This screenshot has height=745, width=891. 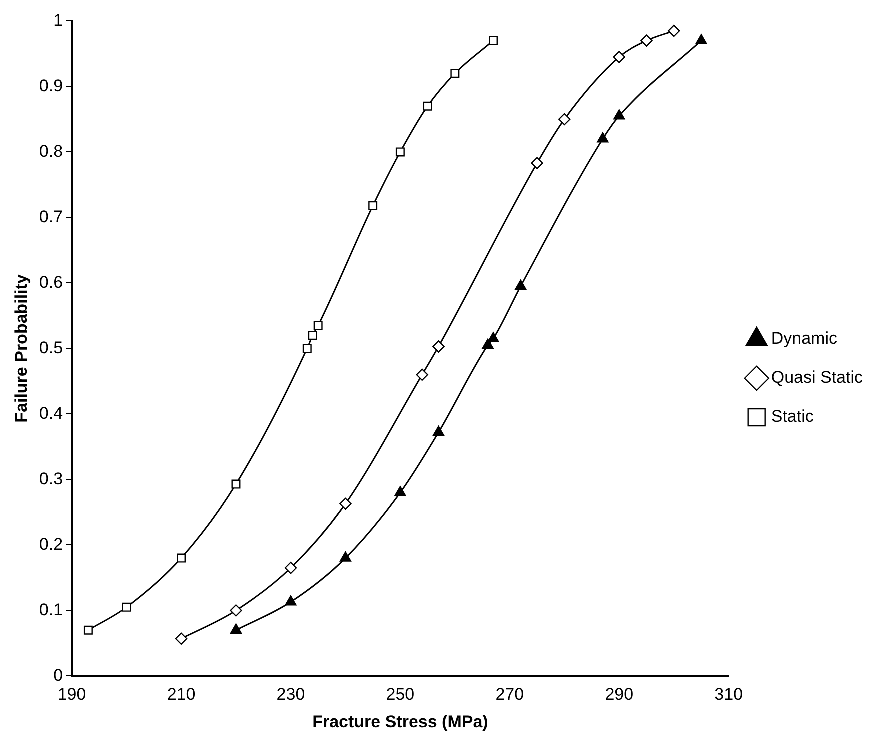 What do you see at coordinates (59, 675) in the screenshot?
I see `y-tick-label: 0` at bounding box center [59, 675].